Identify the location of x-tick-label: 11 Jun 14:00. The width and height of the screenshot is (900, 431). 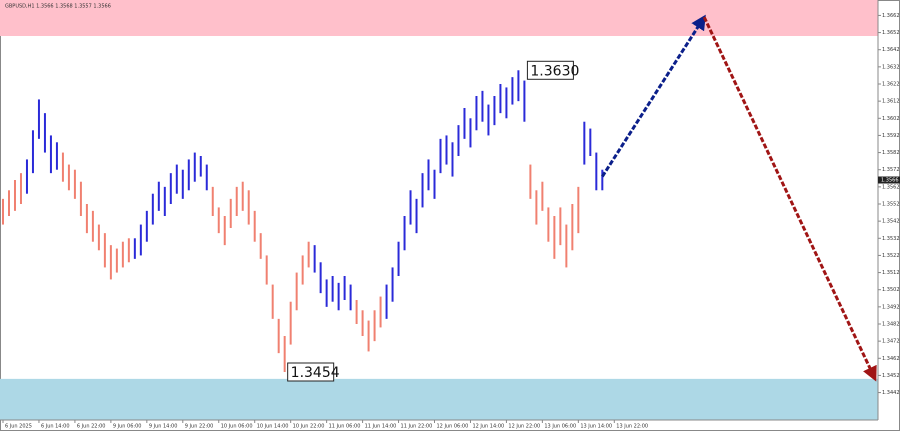
(381, 427).